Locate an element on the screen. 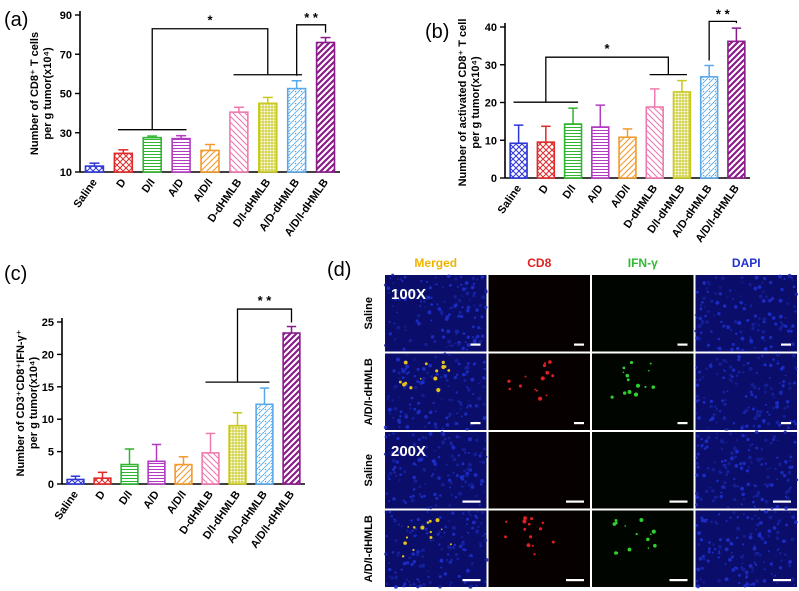 This screenshot has width=799, height=591. signal-dot is located at coordinates (535, 389).